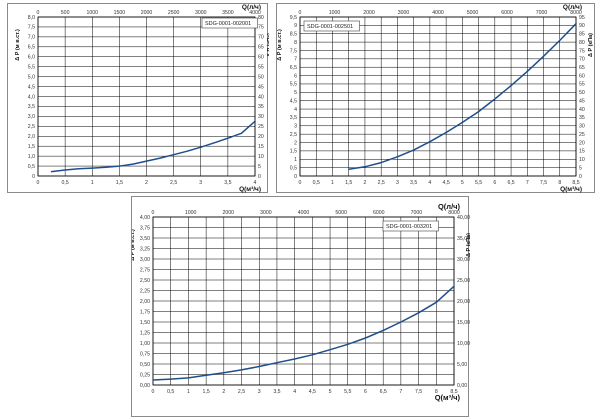 The image size is (600, 420). What do you see at coordinates (293, 101) in the screenshot?
I see `y-tick-label: 4,5` at bounding box center [293, 101].